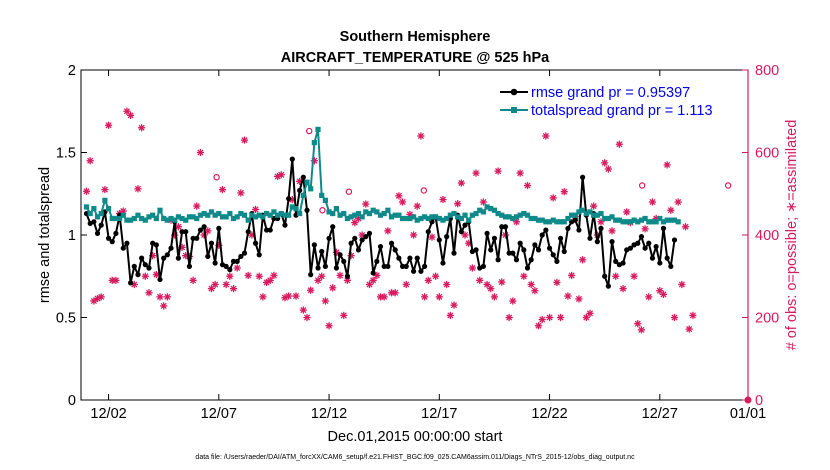 This screenshot has width=830, height=470. I want to click on x-tick-label: 12/07, so click(219, 414).